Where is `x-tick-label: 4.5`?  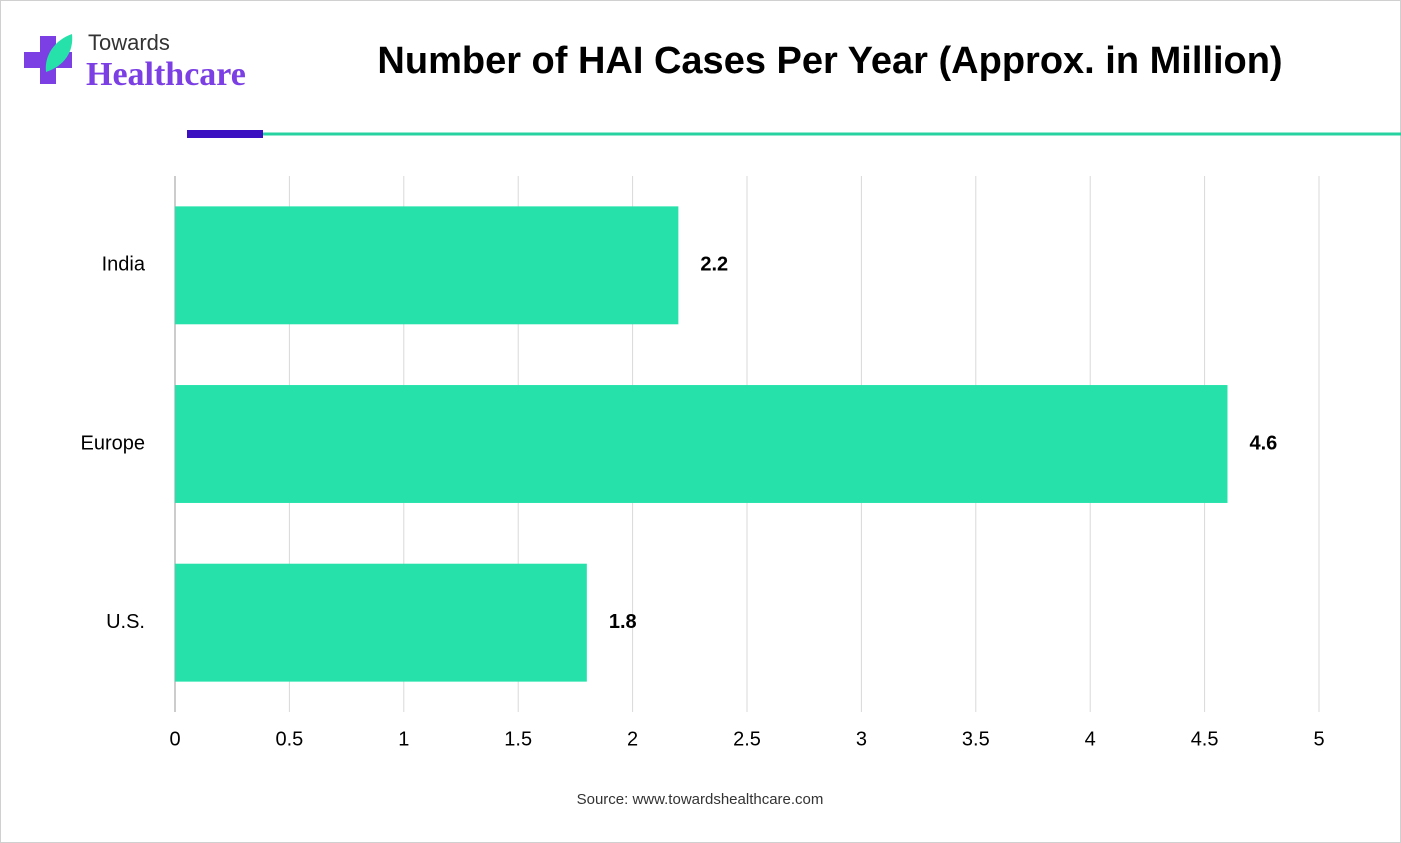 x-tick-label: 4.5 is located at coordinates (1205, 739).